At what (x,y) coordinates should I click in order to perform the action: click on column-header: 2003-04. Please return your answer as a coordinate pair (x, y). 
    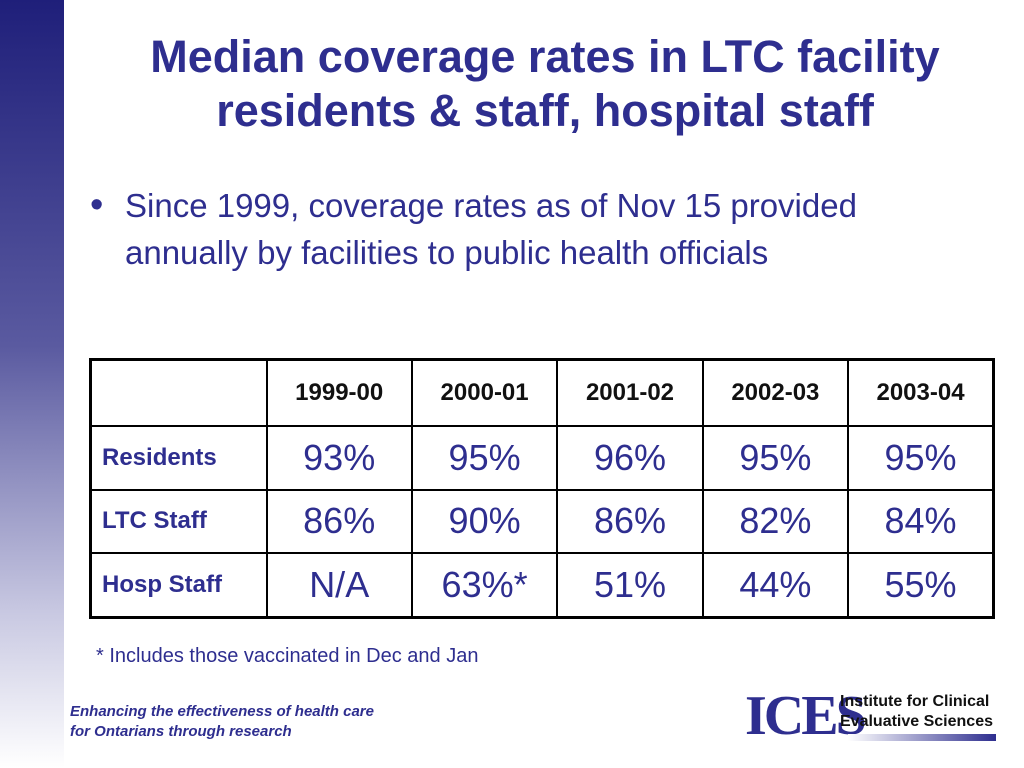
    Looking at the image, I should click on (921, 392).